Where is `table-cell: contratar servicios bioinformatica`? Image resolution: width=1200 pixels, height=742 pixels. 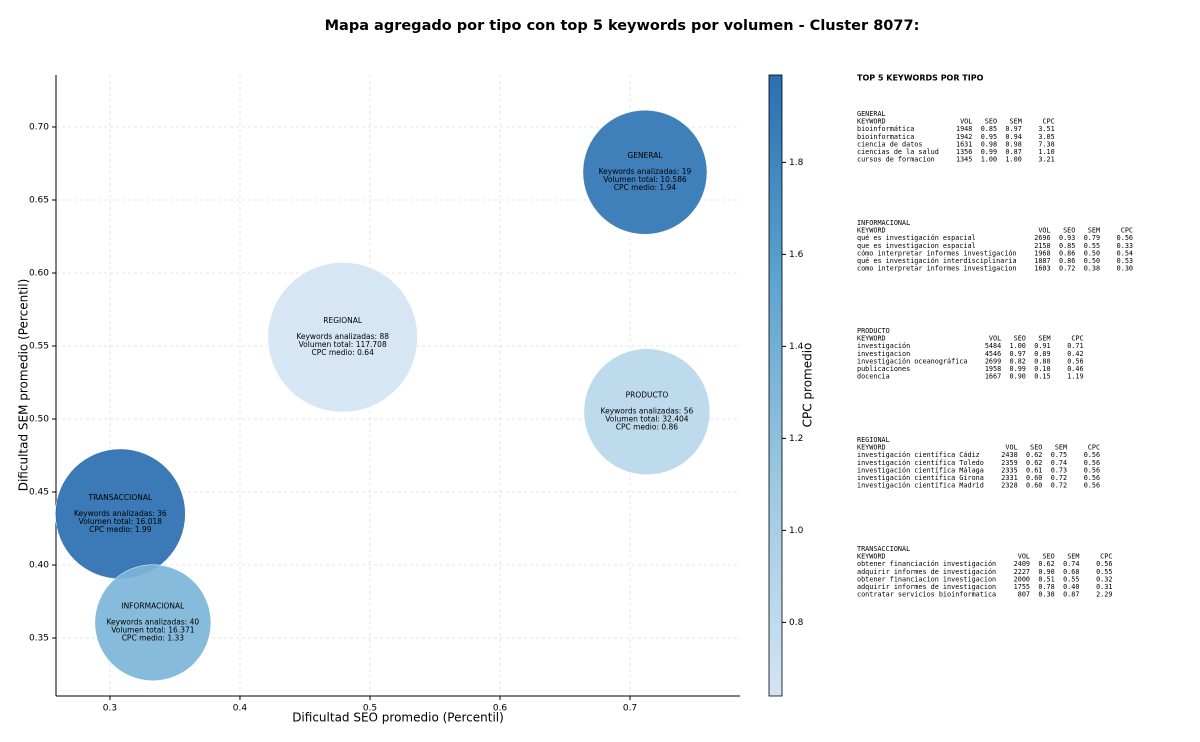 table-cell: contratar servicios bioinformatica is located at coordinates (926, 595).